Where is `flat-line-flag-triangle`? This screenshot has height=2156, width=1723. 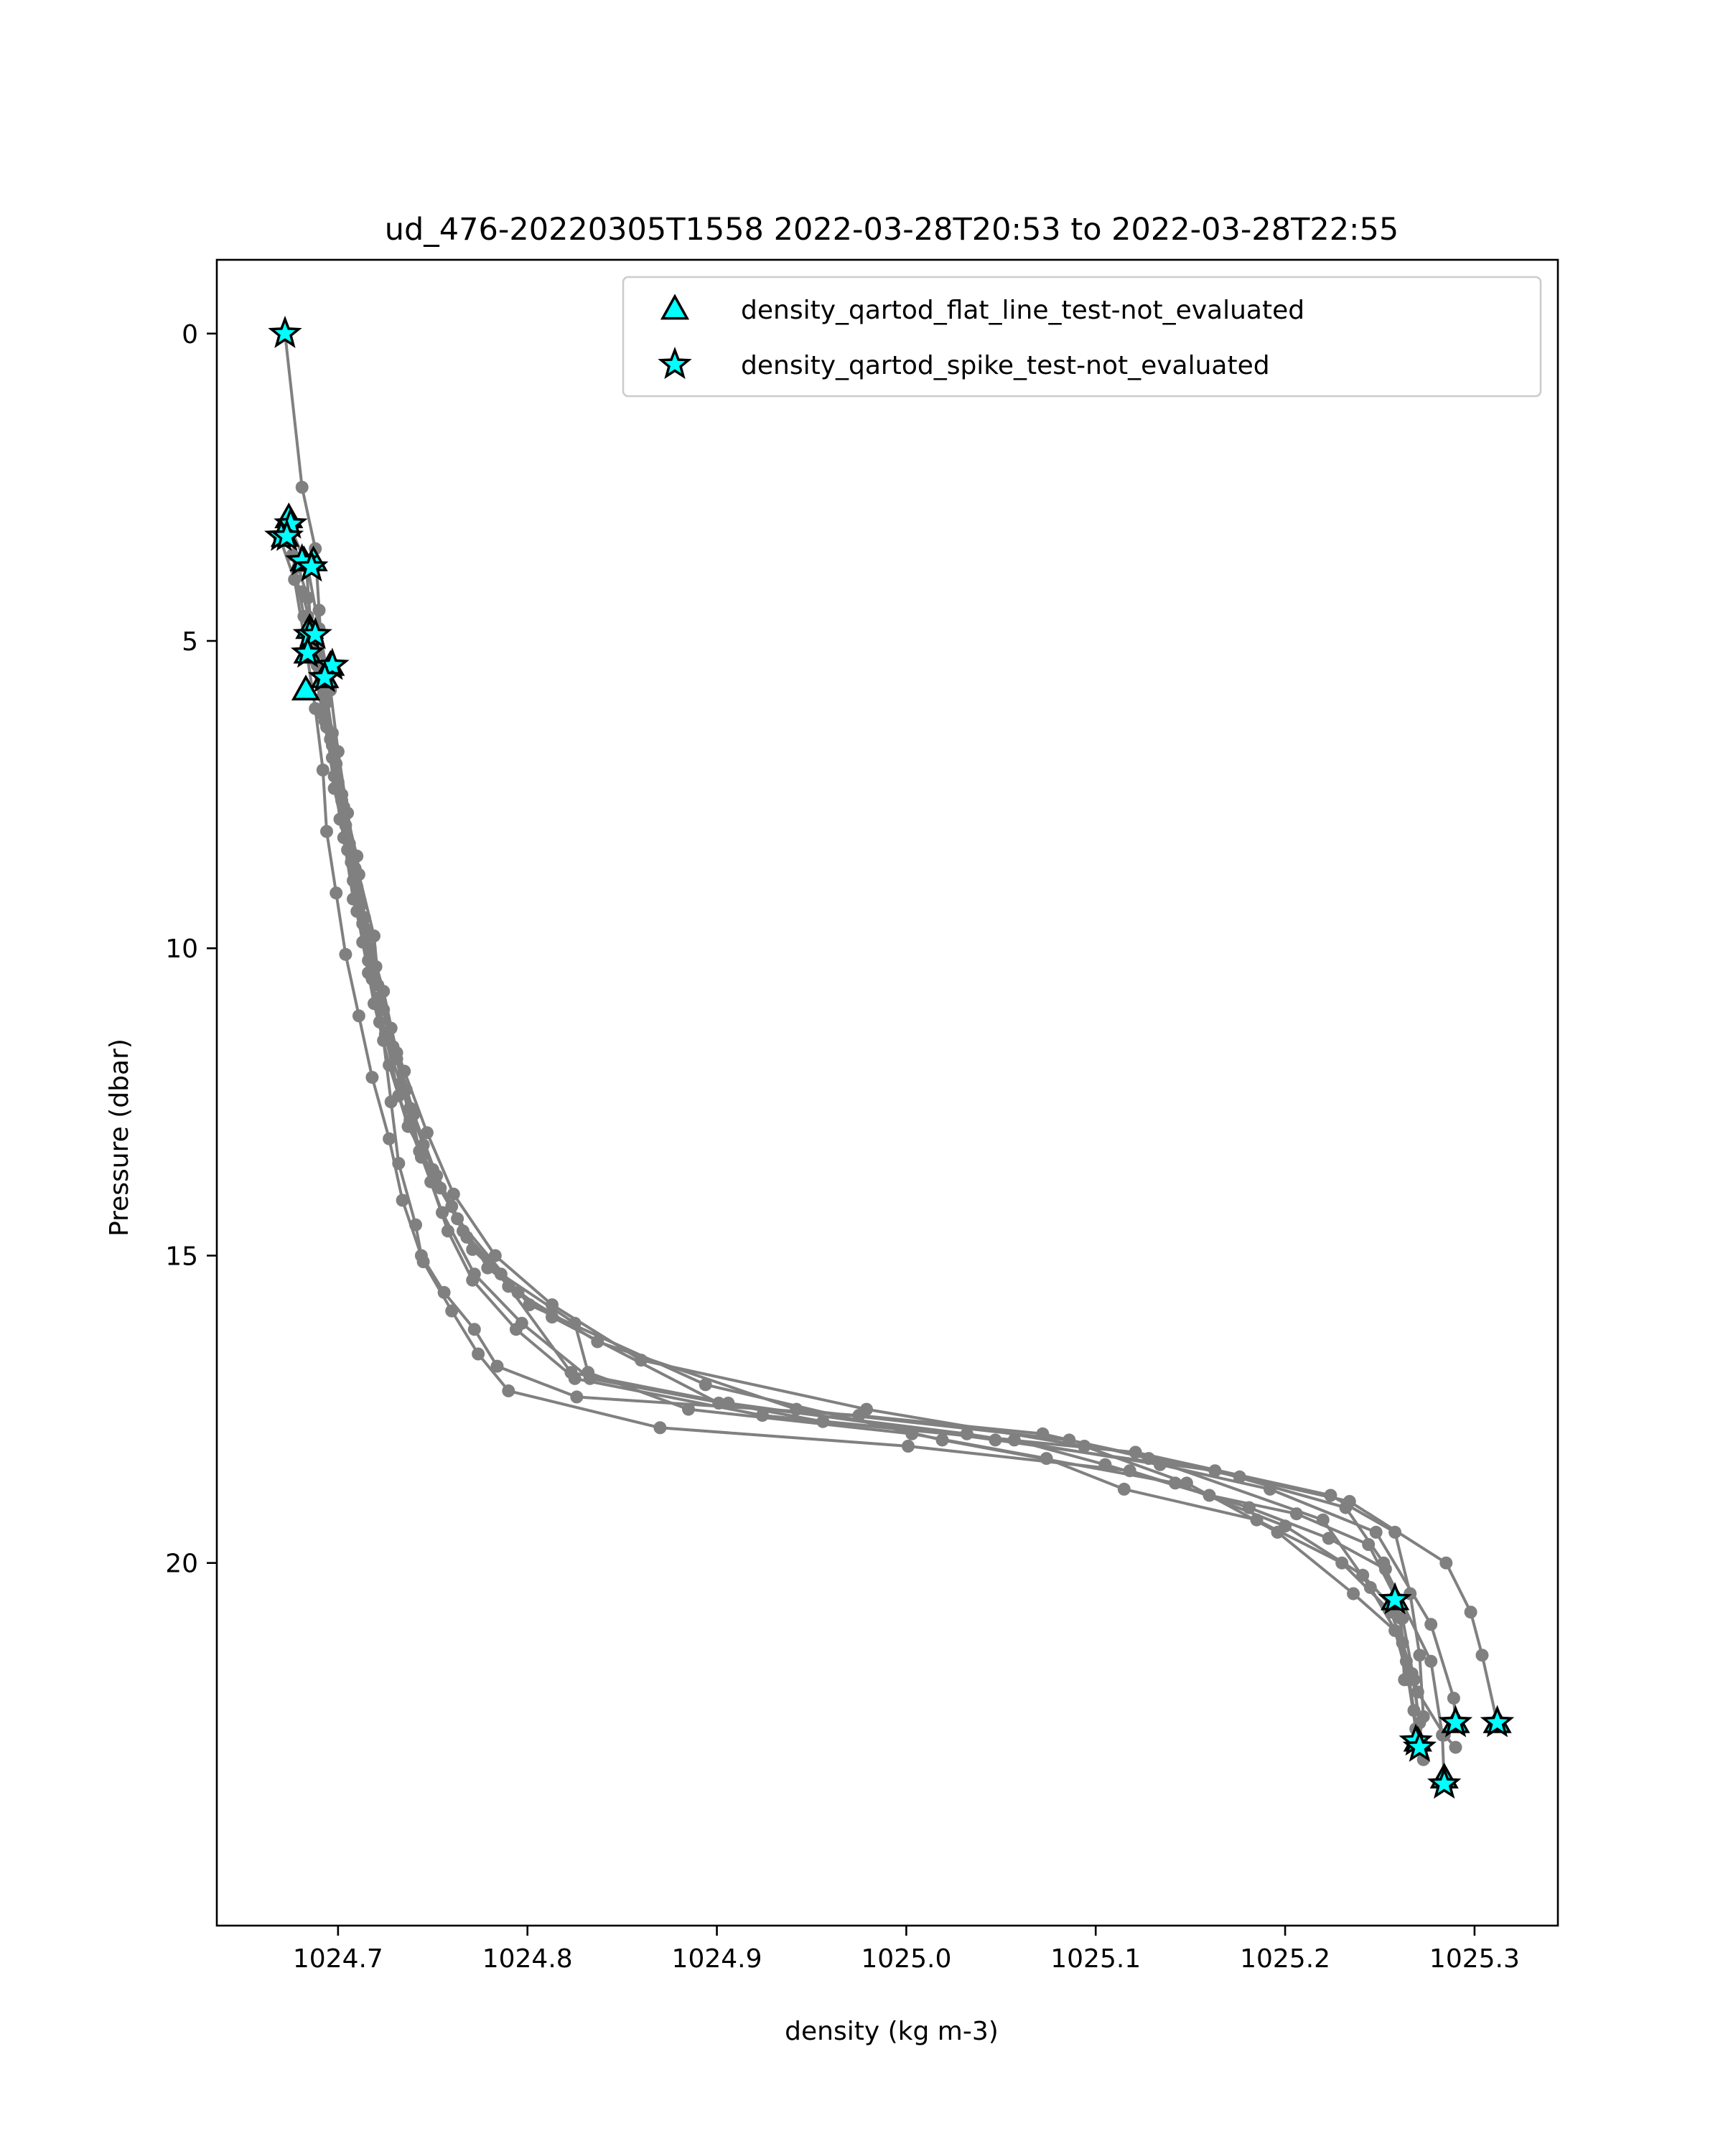 flat-line-flag-triangle is located at coordinates (306, 687).